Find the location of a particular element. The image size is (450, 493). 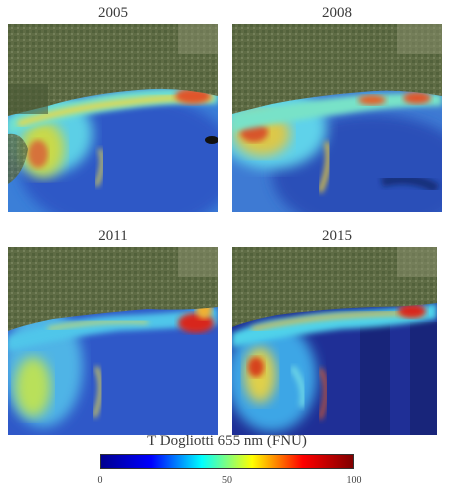

colorbar-title: T Dogliotti 655 nm (FNU) is located at coordinates (227, 441).